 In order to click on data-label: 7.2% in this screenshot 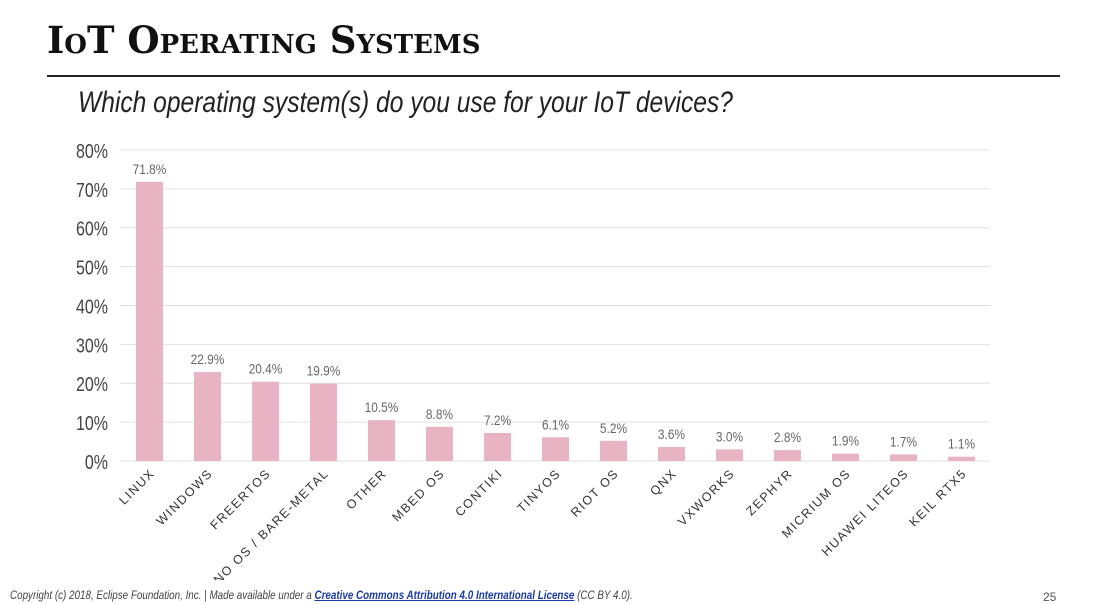, I will do `click(498, 420)`.